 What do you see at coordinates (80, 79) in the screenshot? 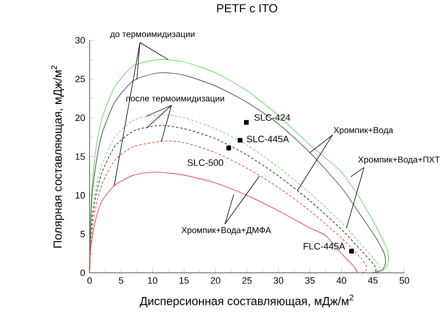
I see `y-tick-label: 25` at bounding box center [80, 79].